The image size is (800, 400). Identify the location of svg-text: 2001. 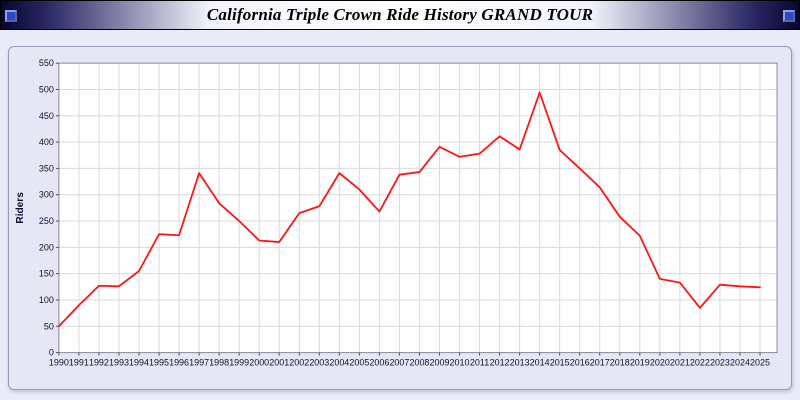
(279, 363).